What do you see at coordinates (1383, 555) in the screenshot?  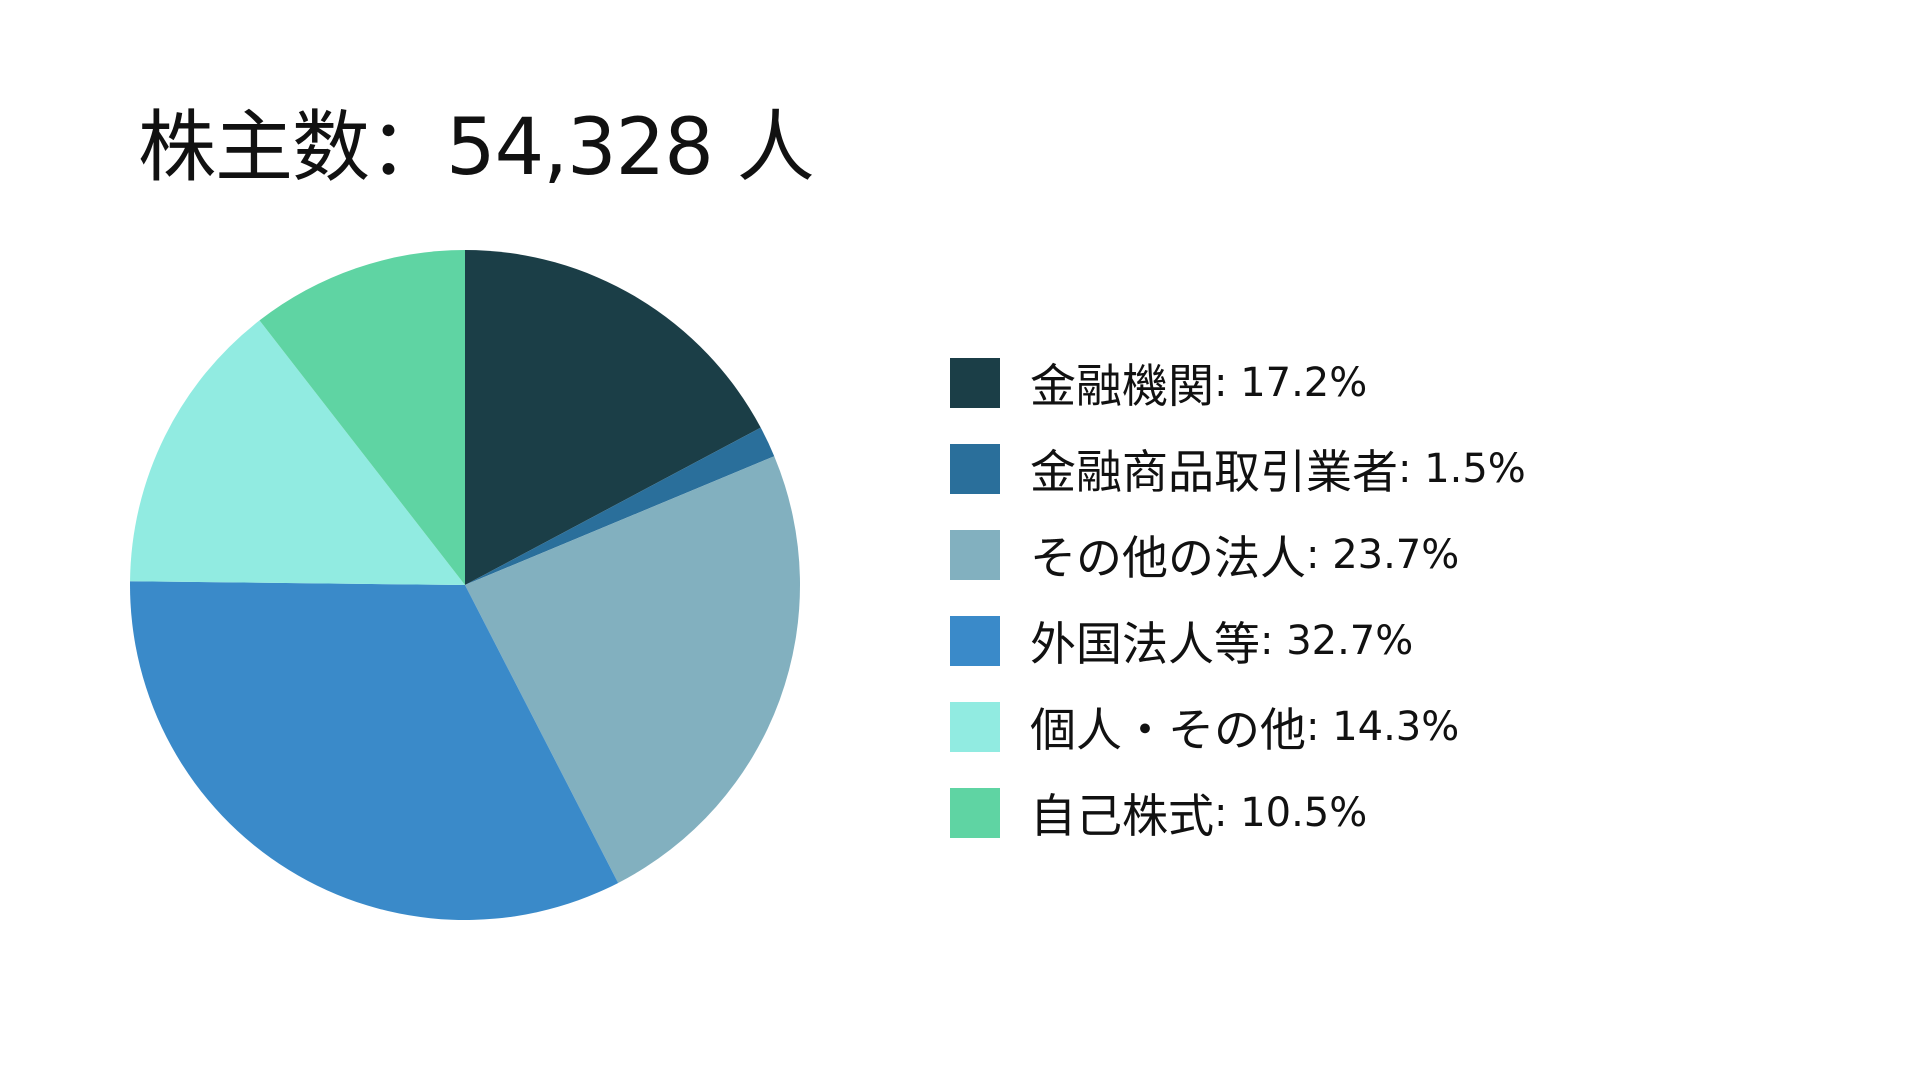 I see `legend-value: : 23.7%` at bounding box center [1383, 555].